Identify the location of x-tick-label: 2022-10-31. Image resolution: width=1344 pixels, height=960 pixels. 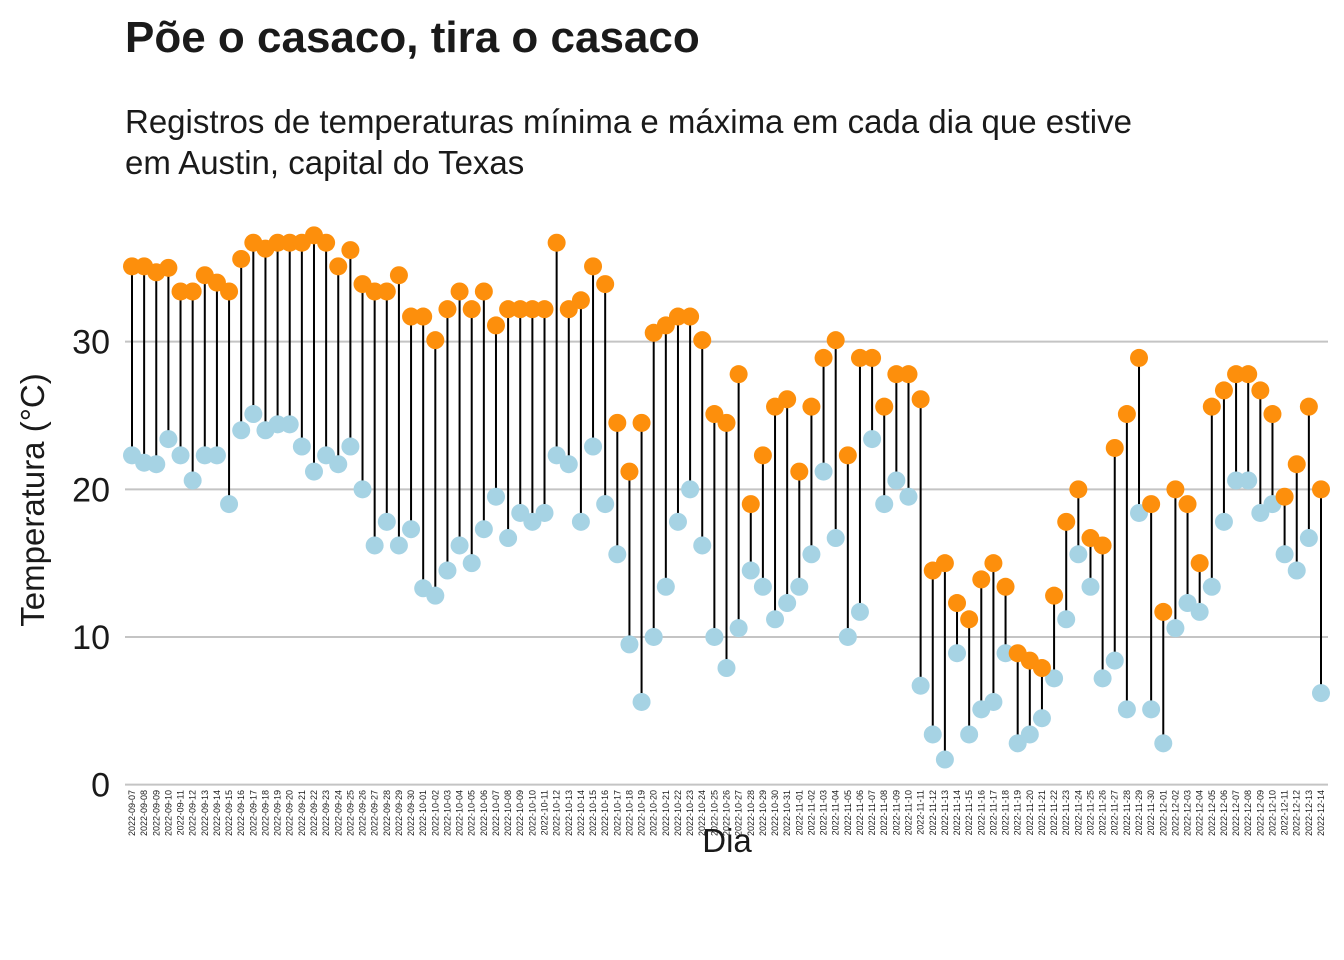
(787, 813).